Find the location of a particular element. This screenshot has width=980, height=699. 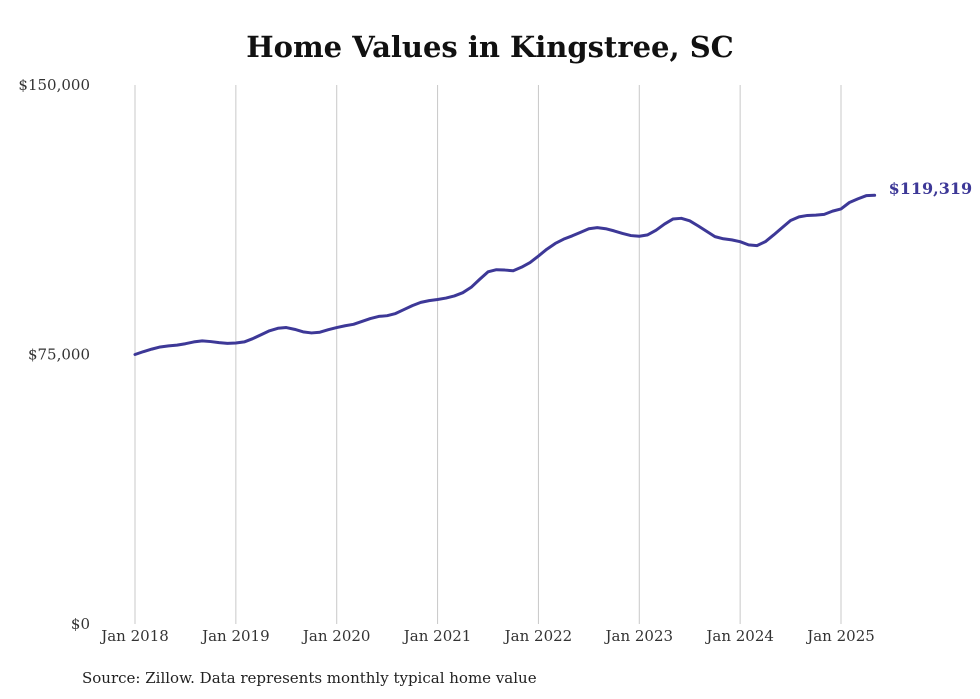

y-tick-label: $0 is located at coordinates (80, 624).